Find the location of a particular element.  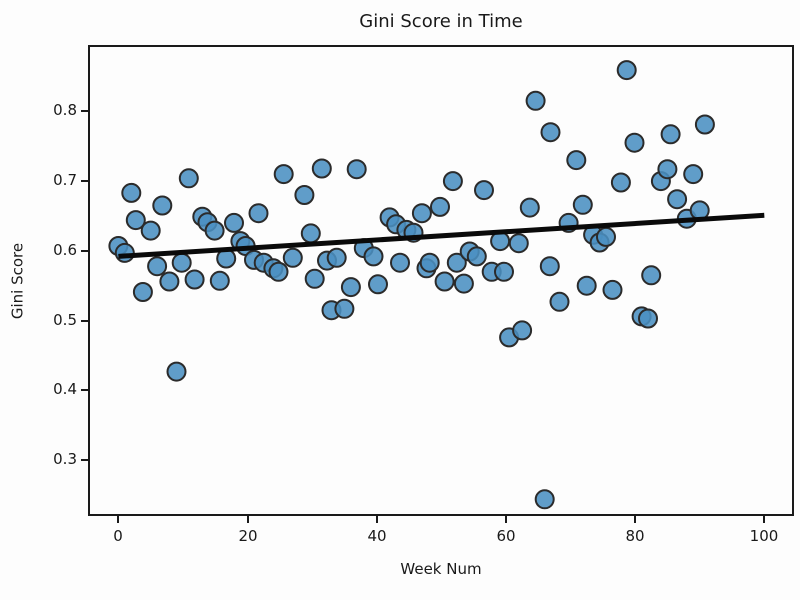

x-tick-label: 60 is located at coordinates (506, 536).